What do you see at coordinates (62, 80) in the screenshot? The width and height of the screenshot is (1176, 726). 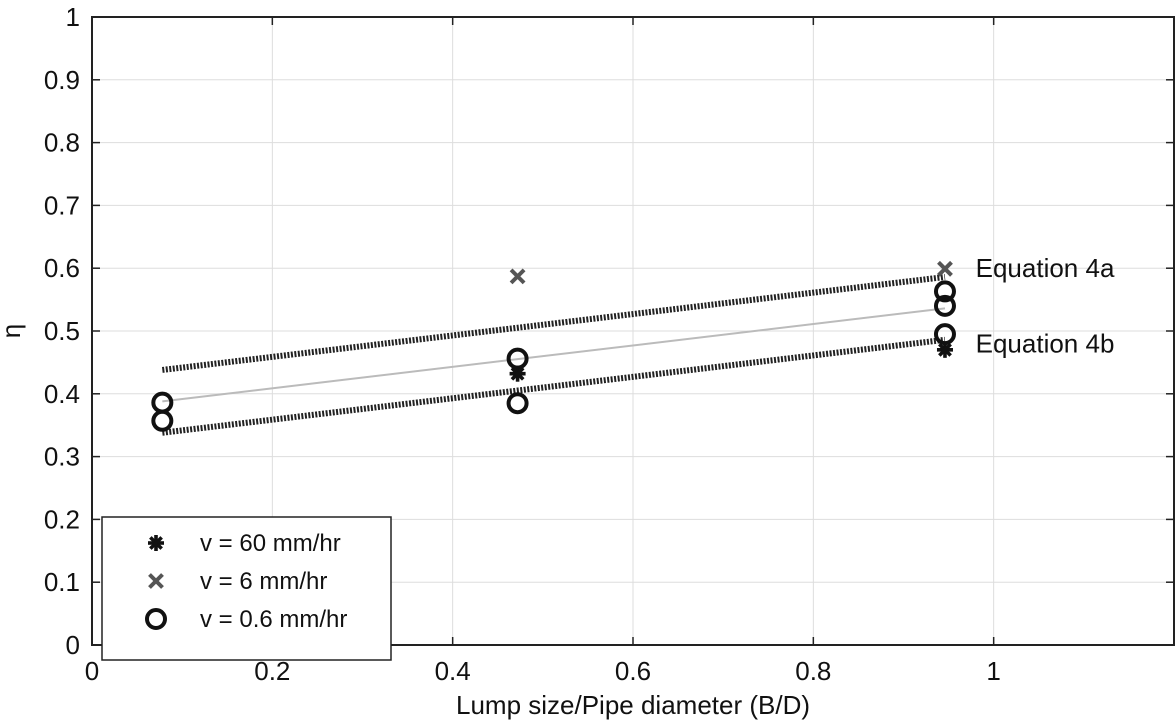 I see `y-tick-label: 0.9` at bounding box center [62, 80].